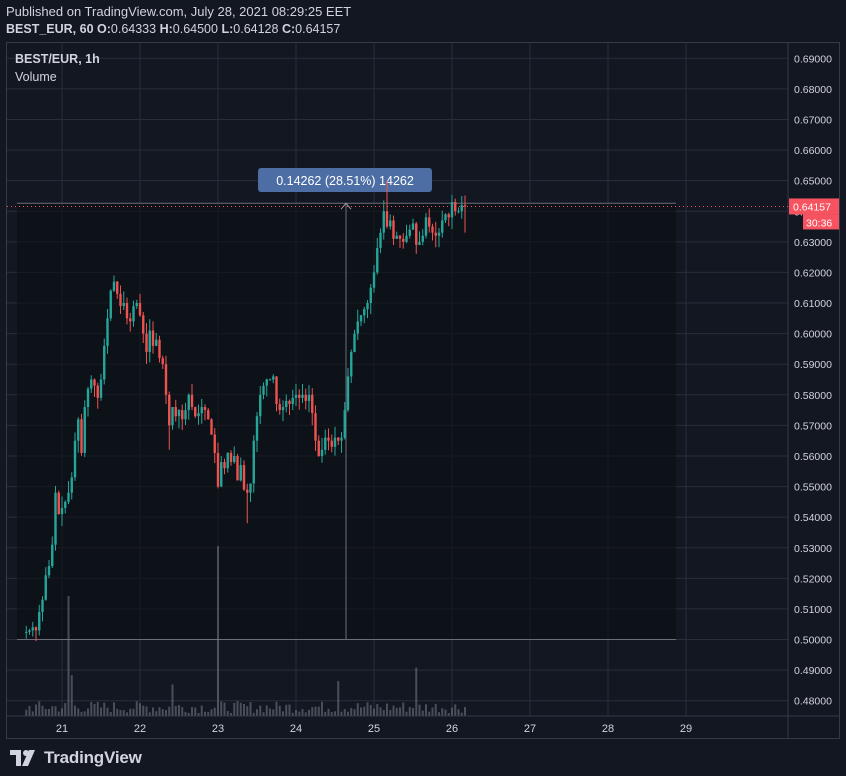 The width and height of the screenshot is (846, 776). I want to click on time-tick-label: 25, so click(374, 729).